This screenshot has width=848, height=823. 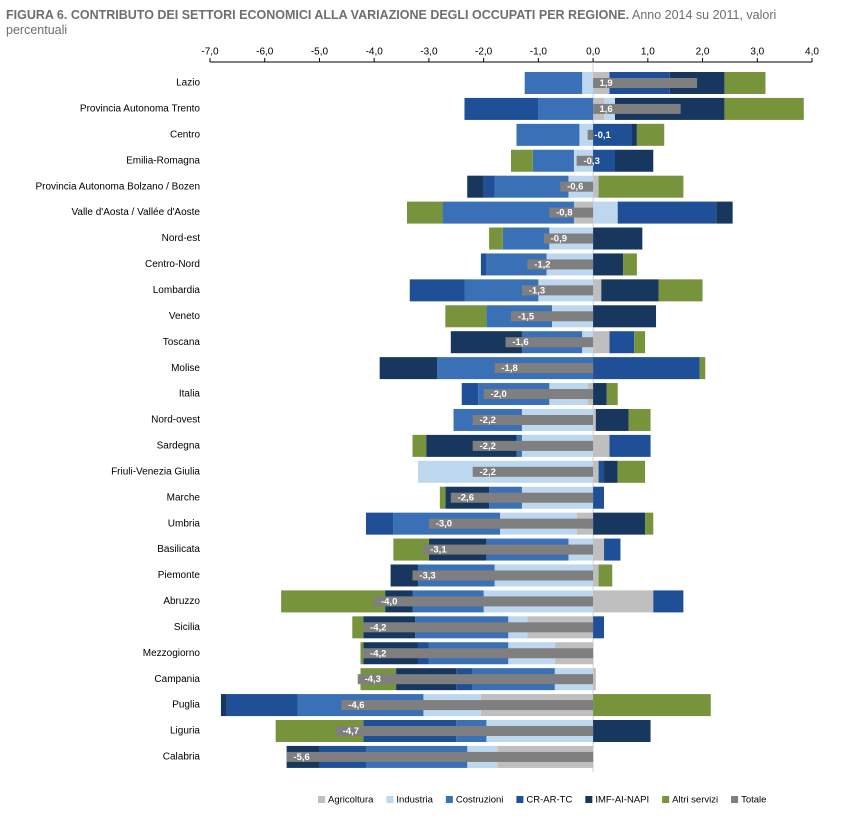 I want to click on total-label: -2,0, so click(x=498, y=394).